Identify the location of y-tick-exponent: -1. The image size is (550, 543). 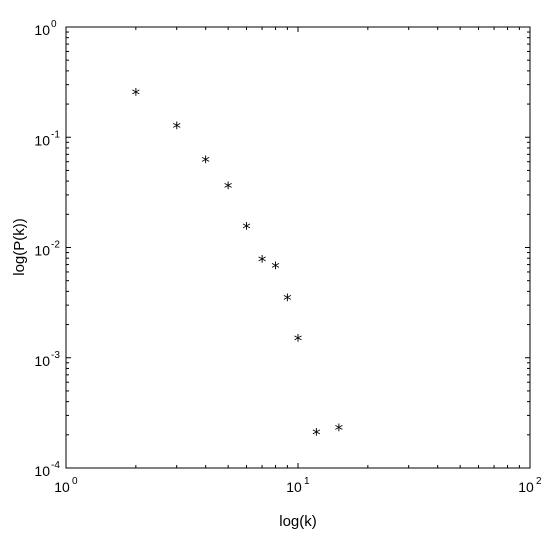
(55, 134).